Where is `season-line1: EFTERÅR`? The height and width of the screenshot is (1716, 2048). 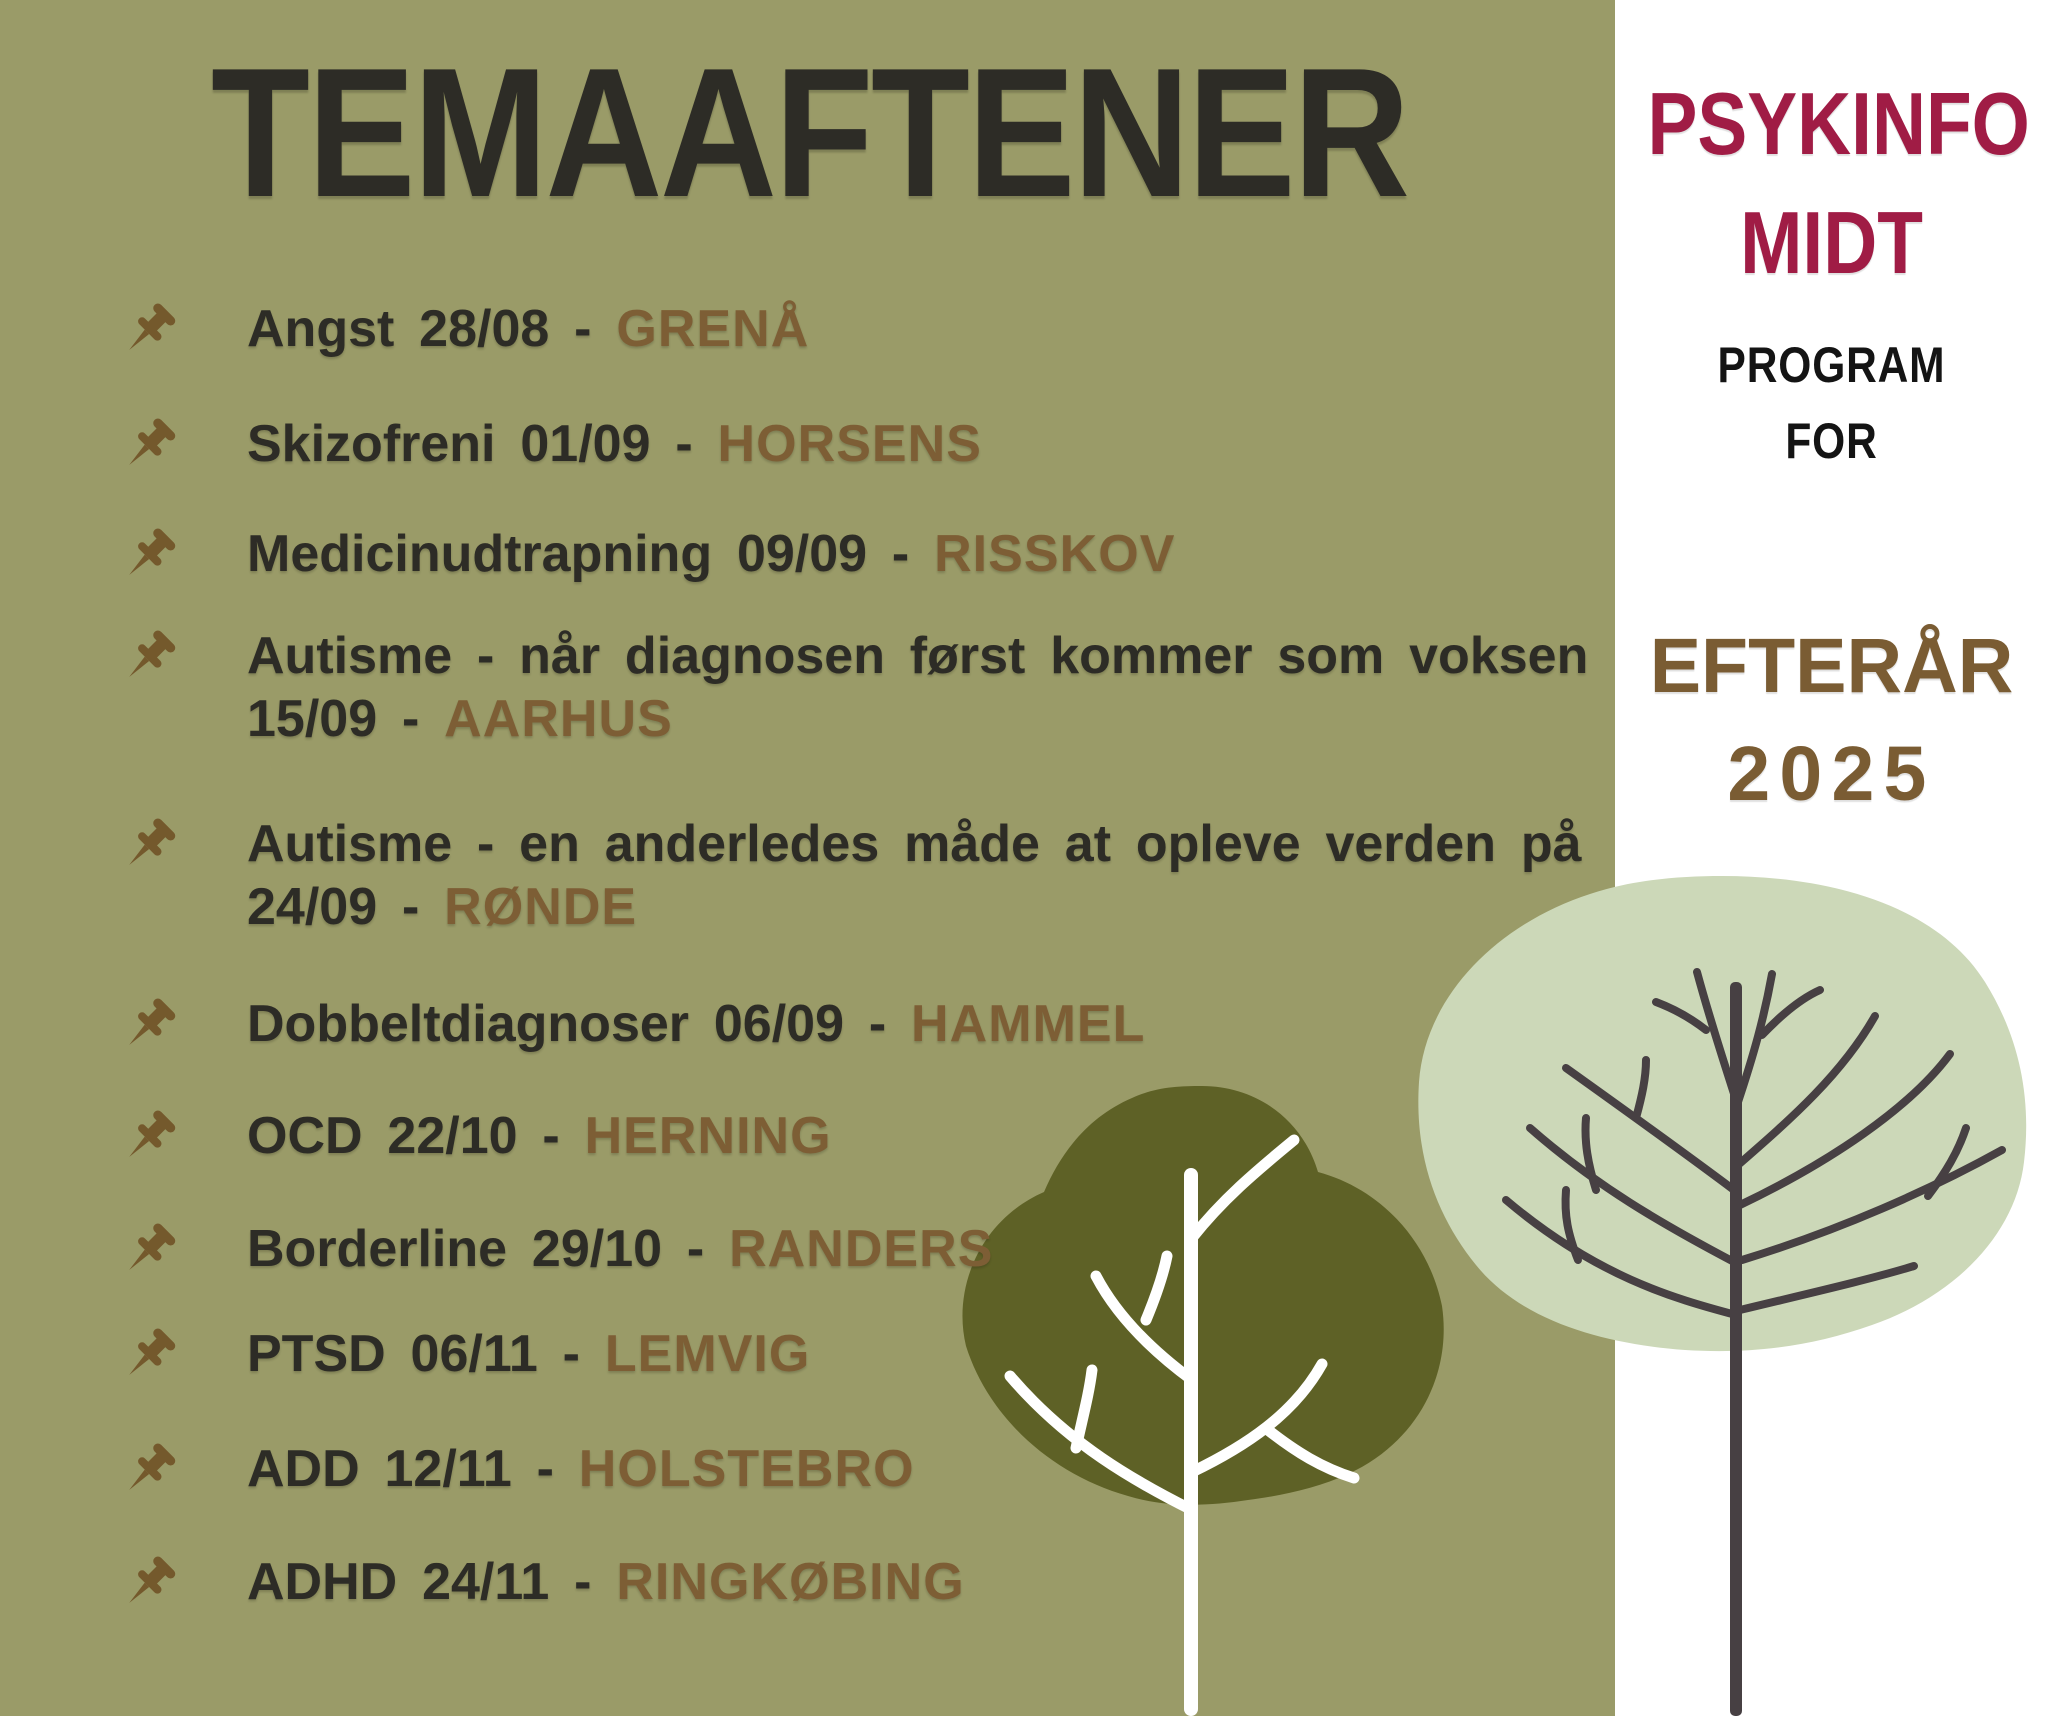 season-line1: EFTERÅR is located at coordinates (1831, 666).